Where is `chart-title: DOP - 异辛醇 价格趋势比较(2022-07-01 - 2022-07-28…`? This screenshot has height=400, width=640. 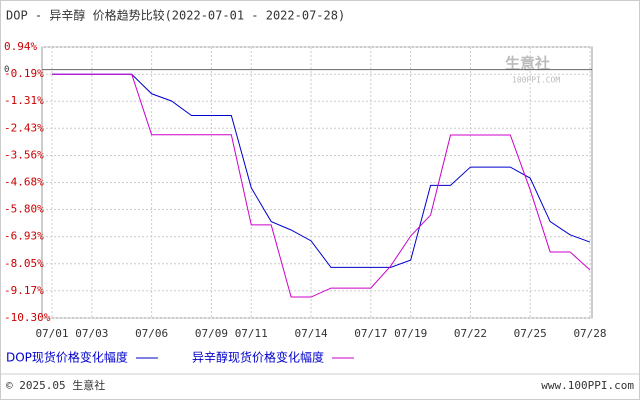 chart-title: DOP - 异辛醇 价格趋势比较(2022-07-01 - 2022-07-28… is located at coordinates (175, 15).